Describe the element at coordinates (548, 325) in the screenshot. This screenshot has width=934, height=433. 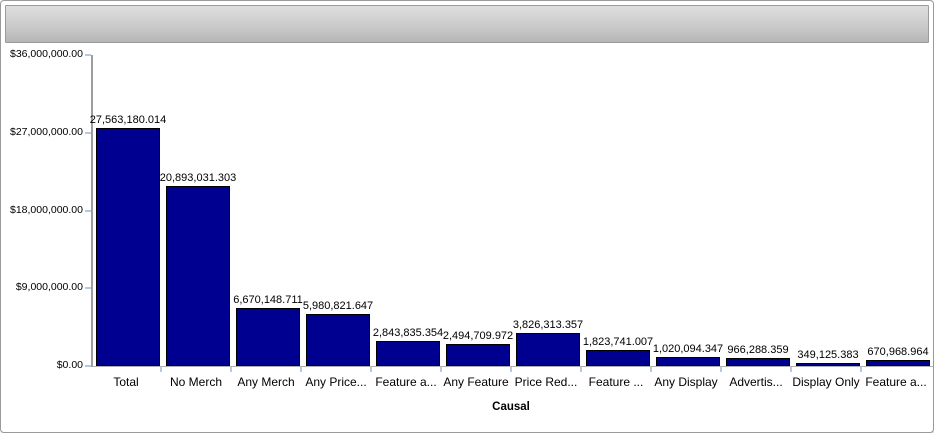
I see `bar-value-label: 3,826,313.357` at that location.